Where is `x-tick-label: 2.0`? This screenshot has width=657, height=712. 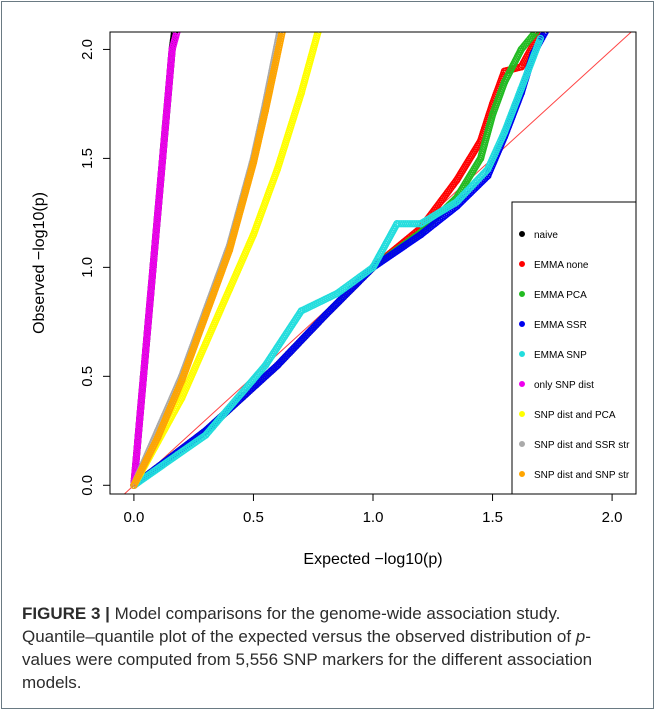 x-tick-label: 2.0 is located at coordinates (612, 517).